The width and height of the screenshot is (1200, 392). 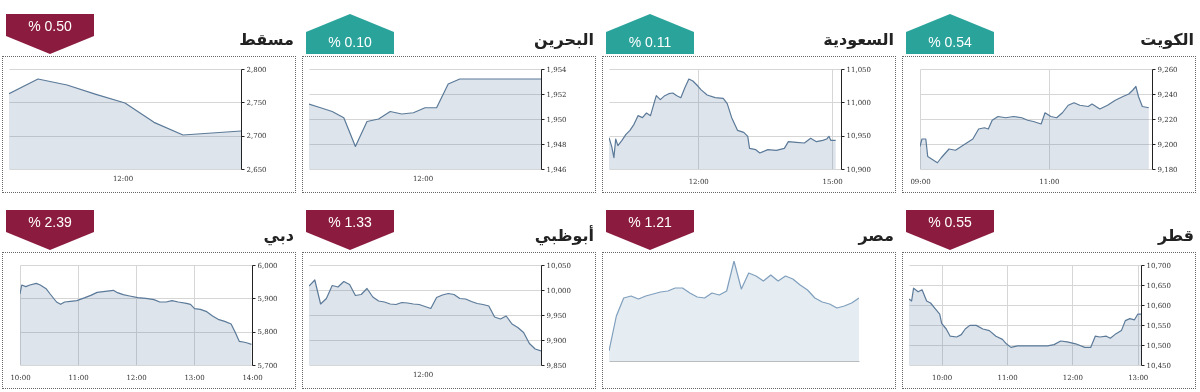 I want to click on chart-title: دبي, so click(x=278, y=235).